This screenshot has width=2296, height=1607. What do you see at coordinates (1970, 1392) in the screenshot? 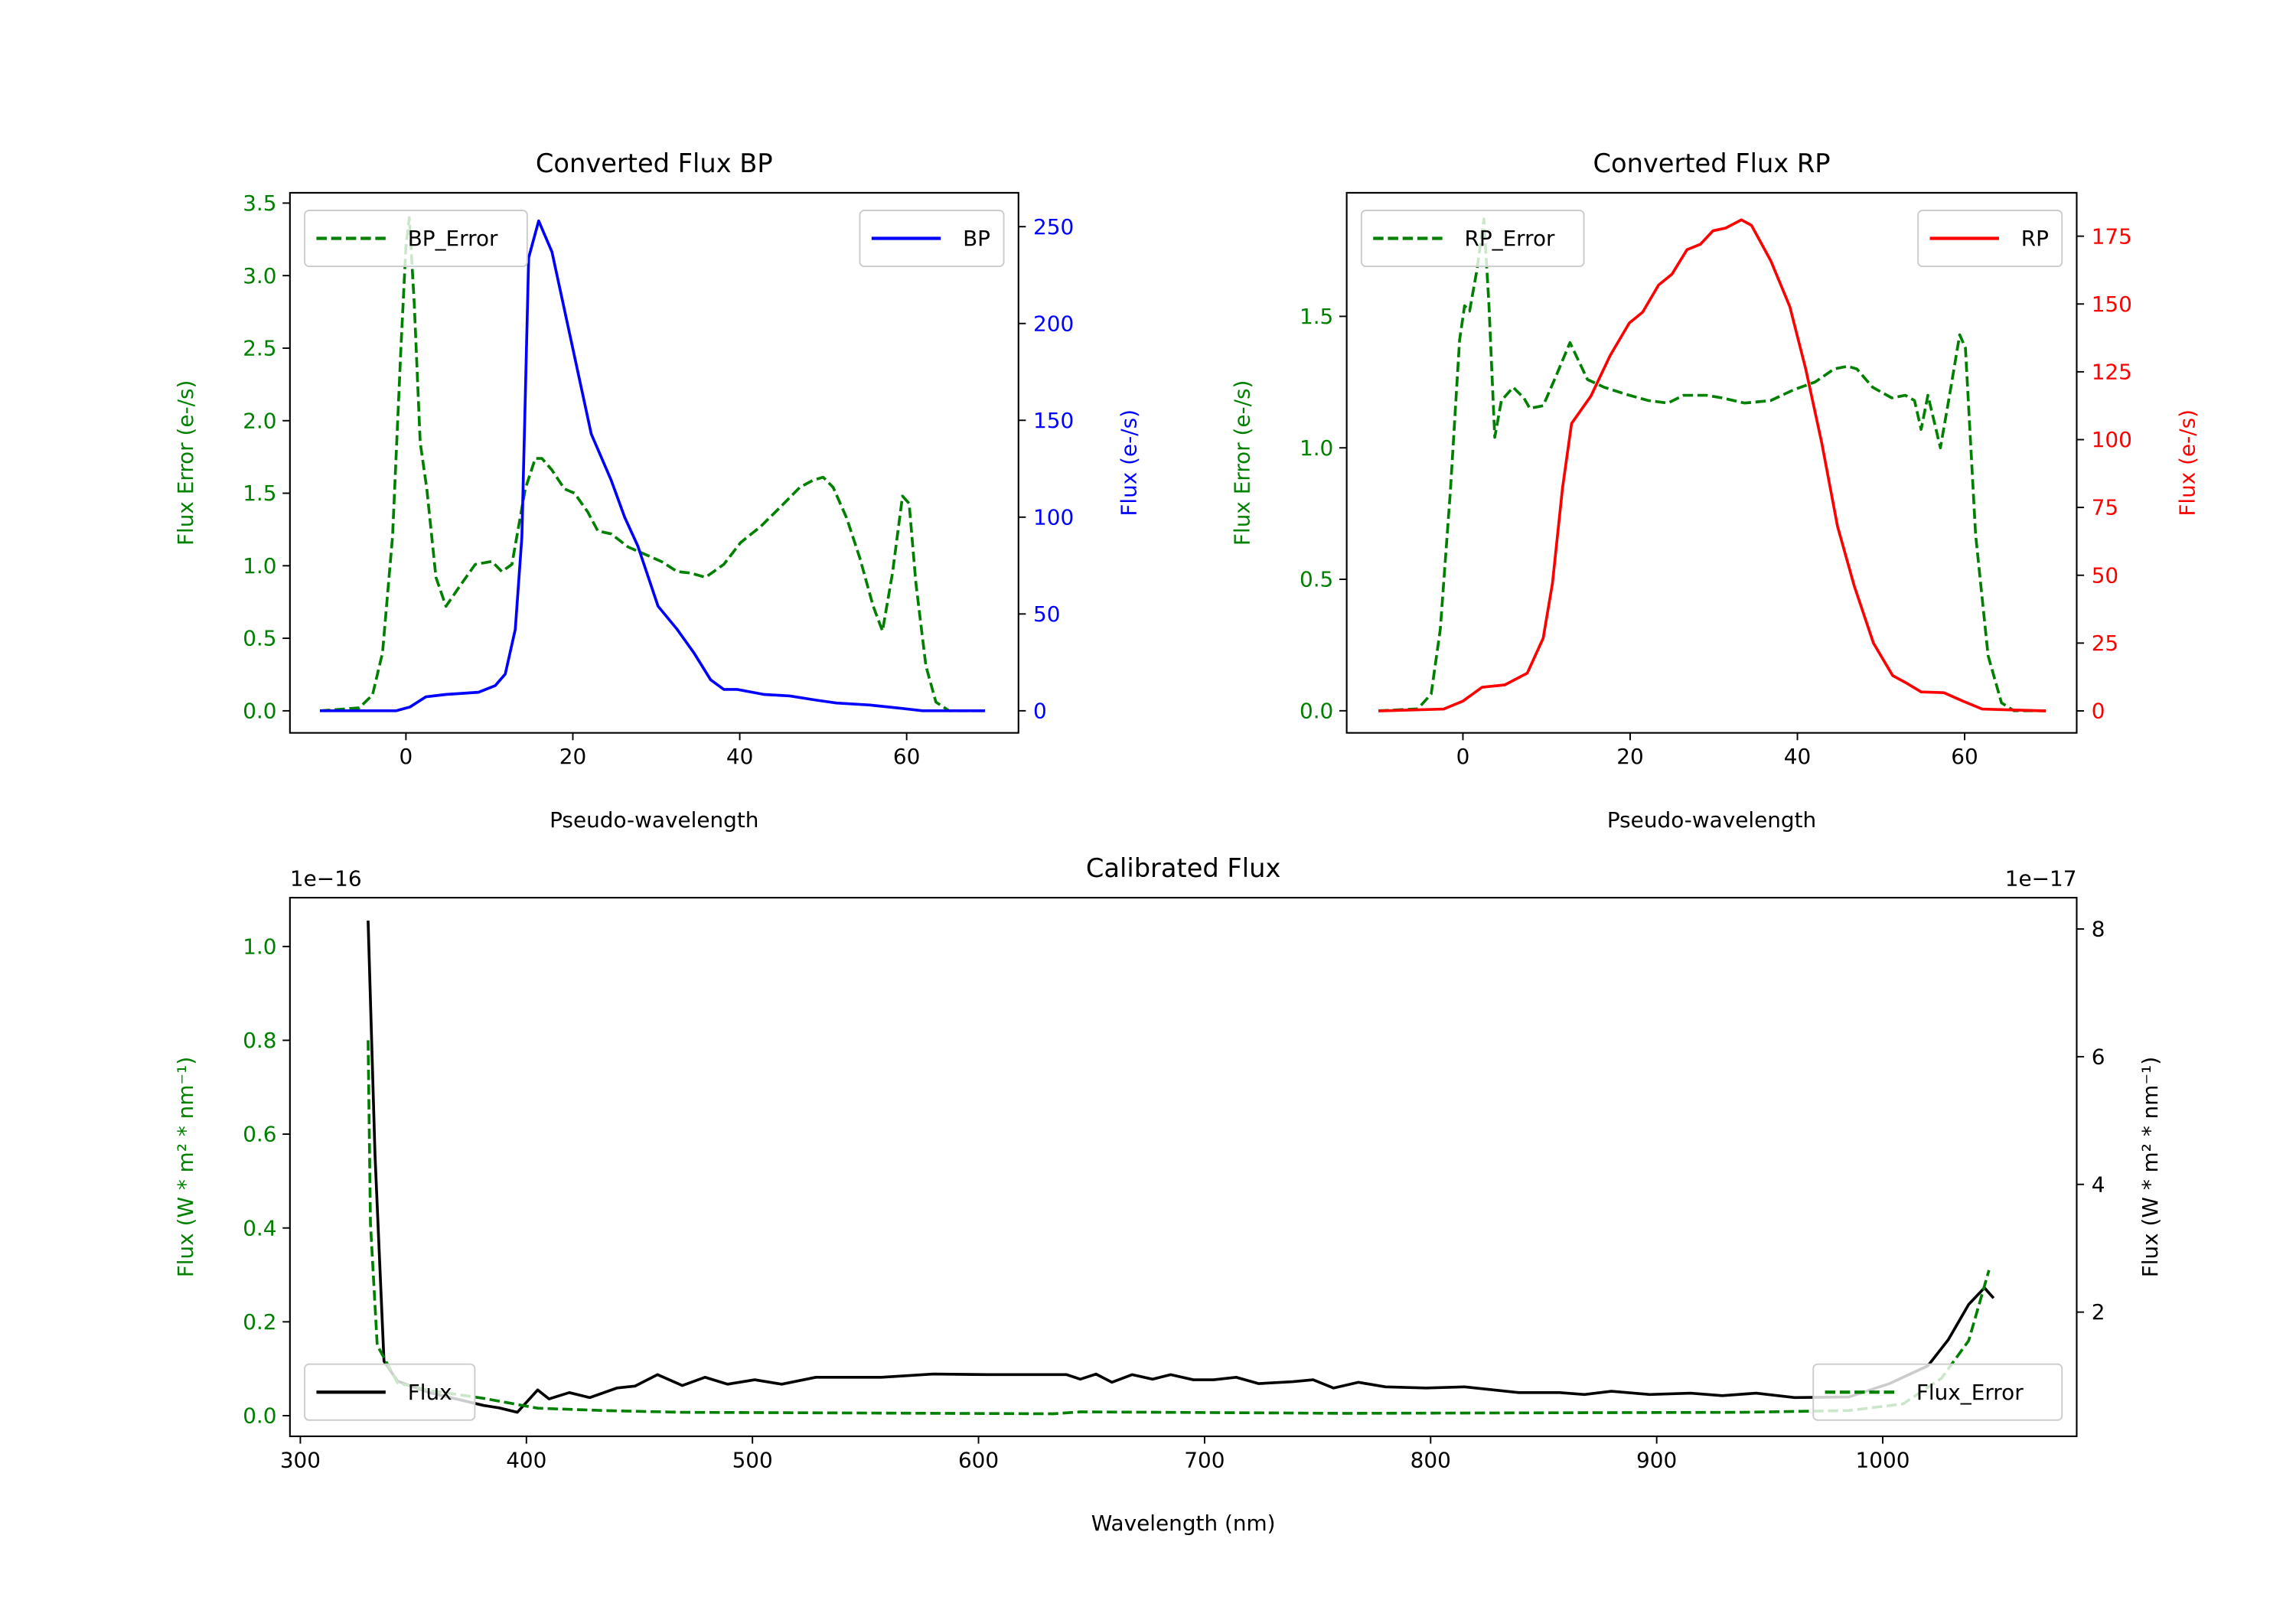
I see `legend-label: Flux_Error` at bounding box center [1970, 1392].